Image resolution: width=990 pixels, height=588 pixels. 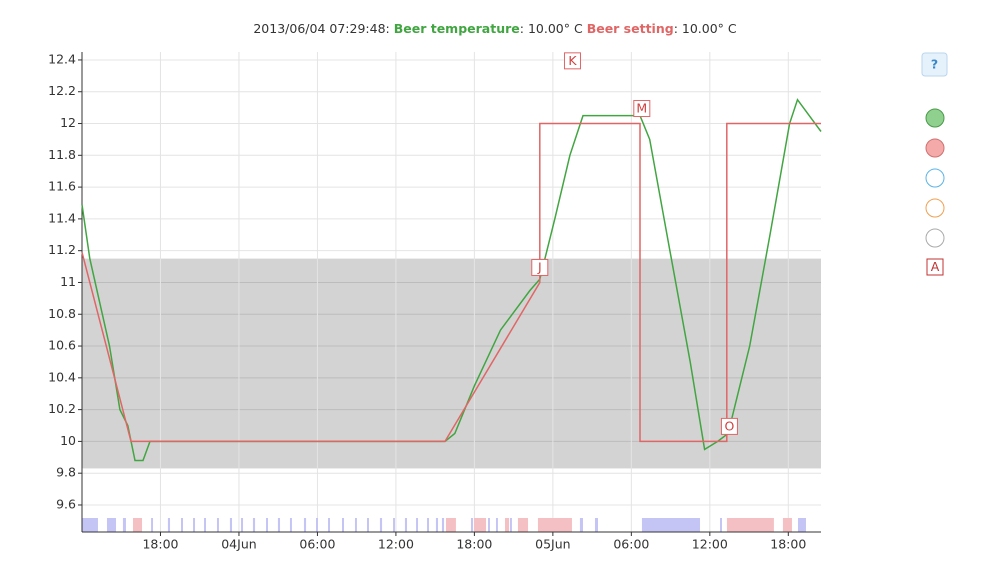 What do you see at coordinates (238, 544) in the screenshot?
I see `x-tick-label: 04Jun` at bounding box center [238, 544].